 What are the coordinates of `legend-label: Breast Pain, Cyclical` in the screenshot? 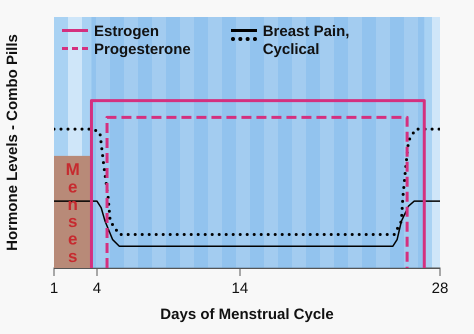 It's located at (306, 41).